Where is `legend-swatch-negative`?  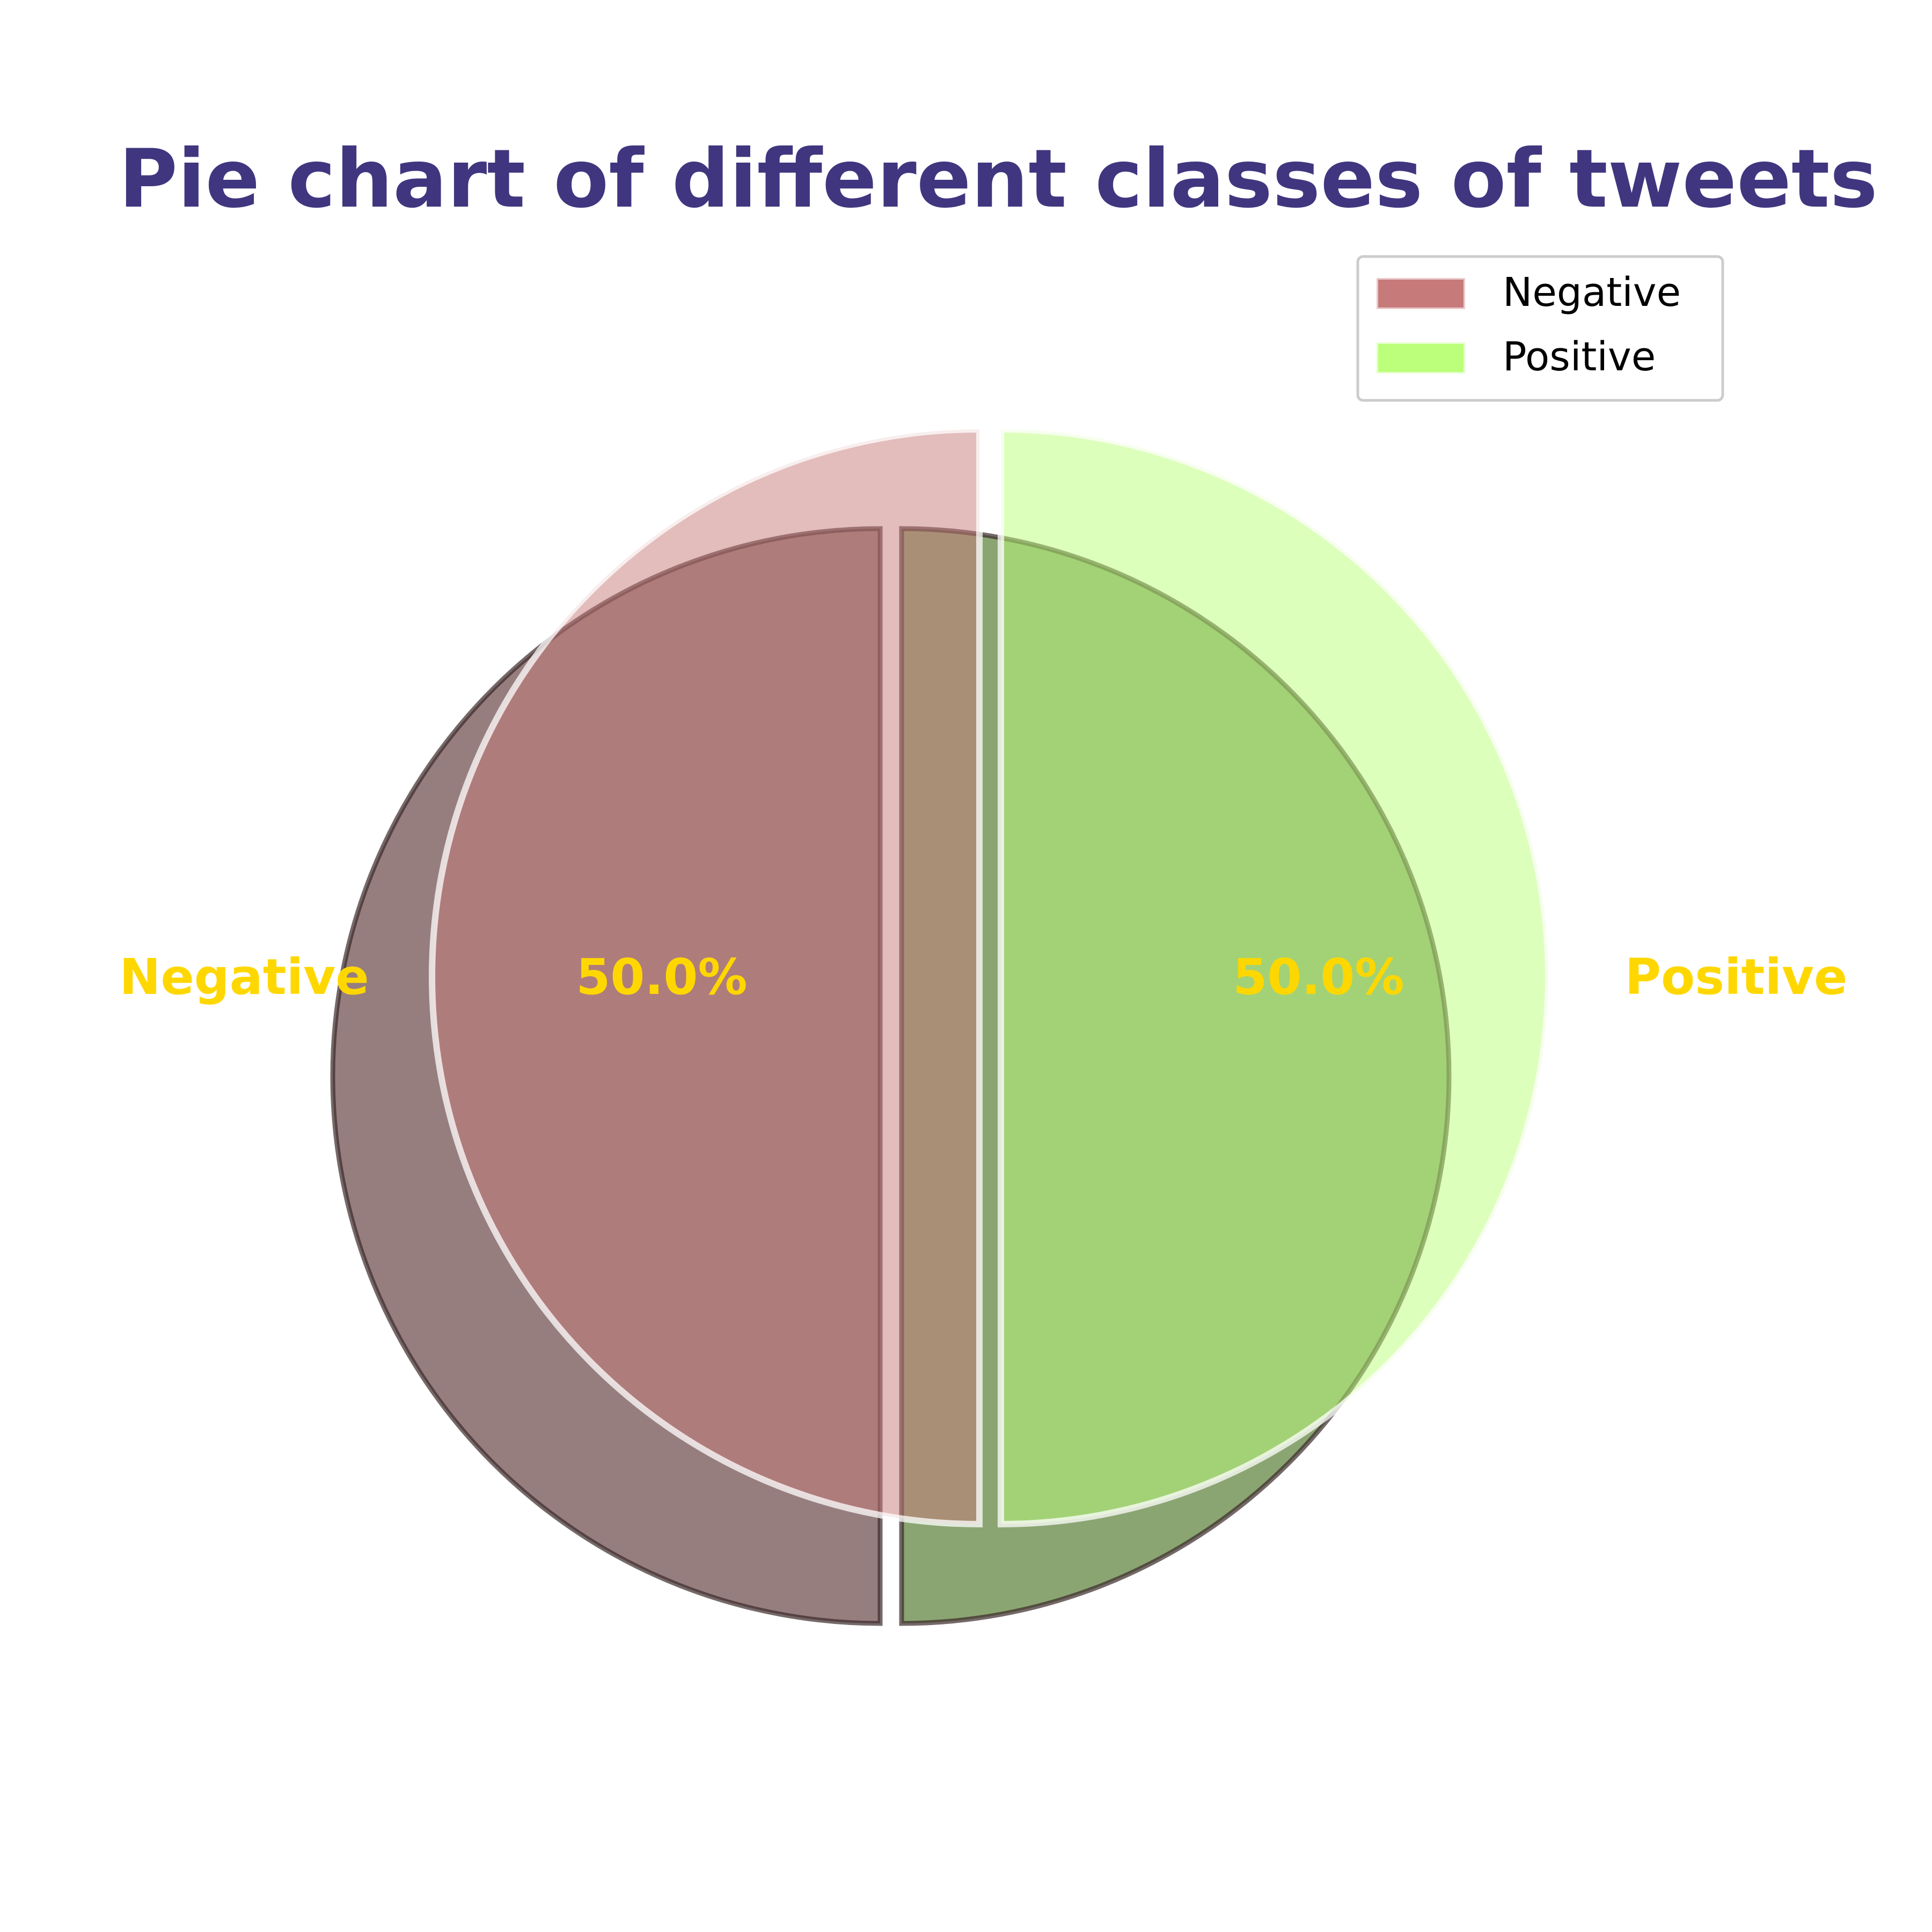
legend-swatch-negative is located at coordinates (1421, 293).